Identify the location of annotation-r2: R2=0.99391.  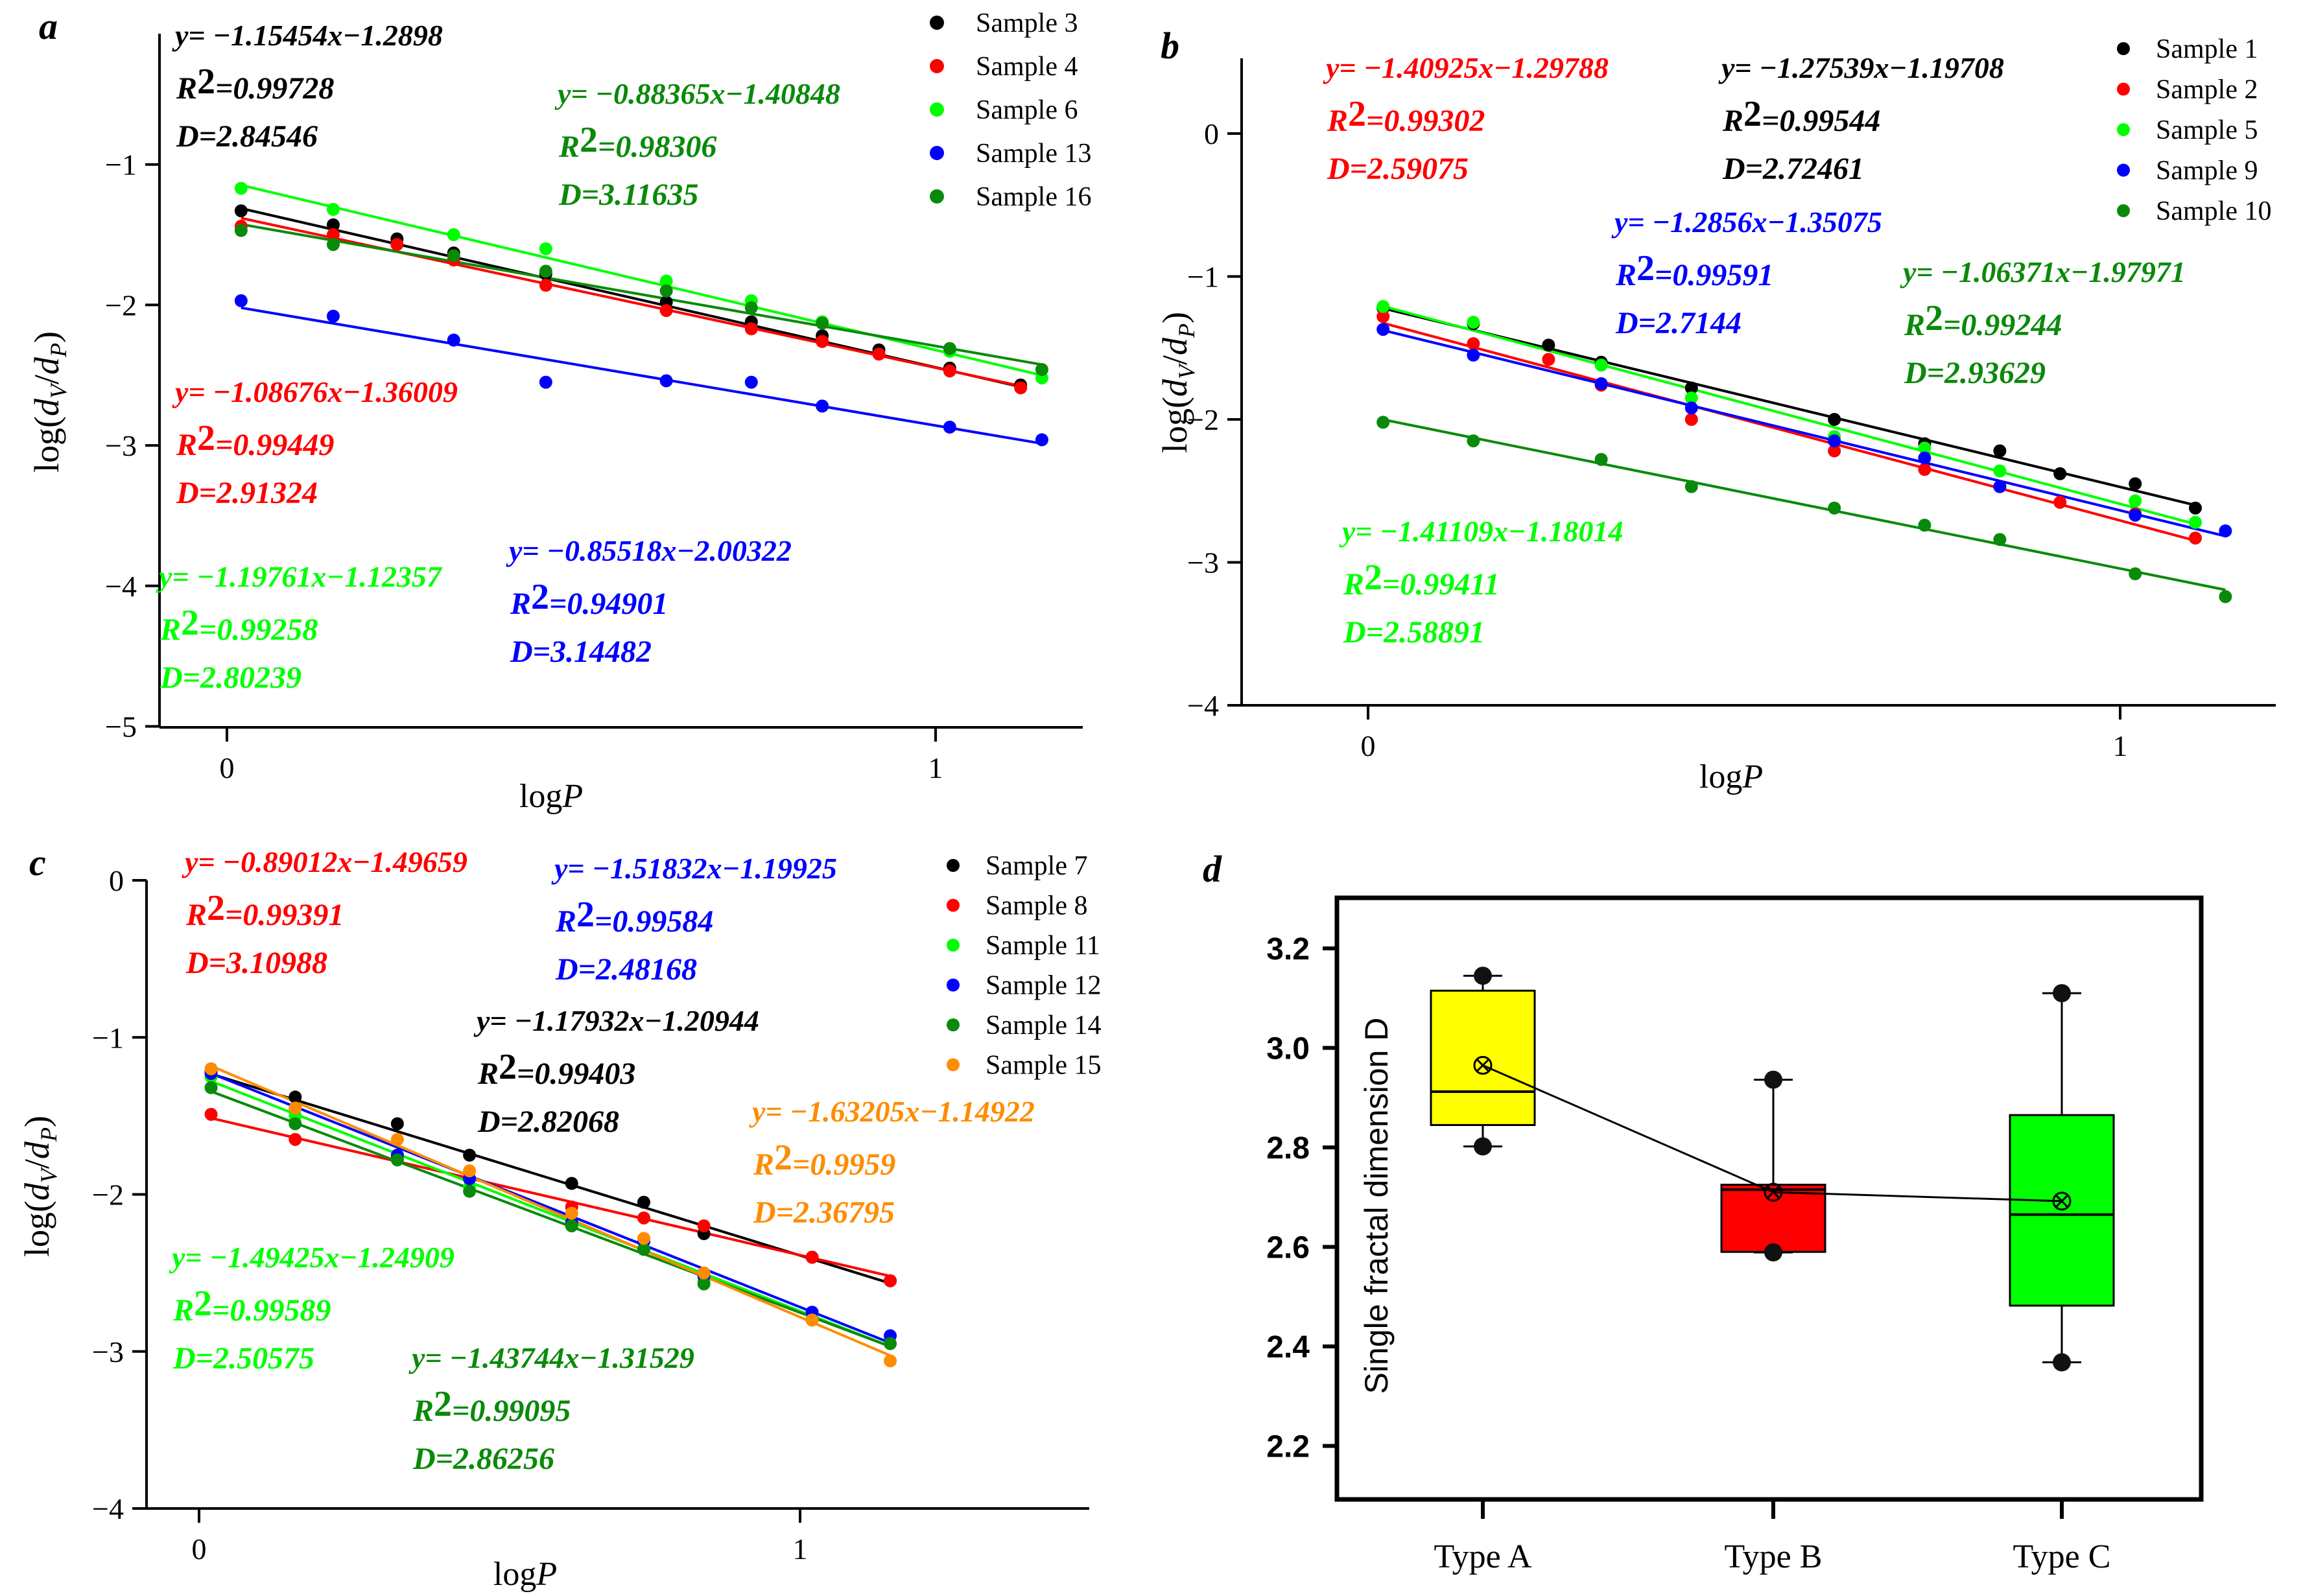
(264, 910).